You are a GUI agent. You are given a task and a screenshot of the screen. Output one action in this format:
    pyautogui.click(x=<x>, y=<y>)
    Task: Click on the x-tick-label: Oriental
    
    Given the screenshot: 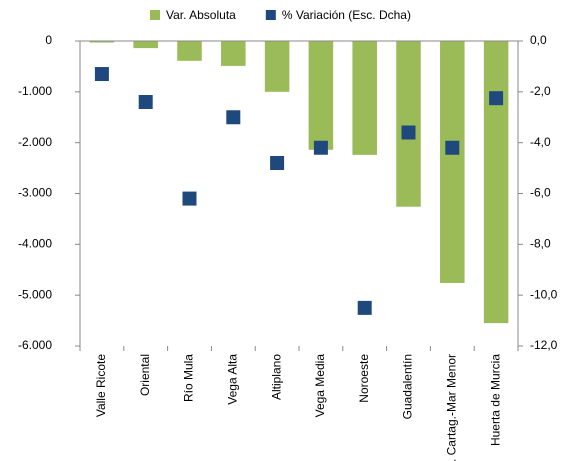 What is the action you would take?
    pyautogui.click(x=145, y=375)
    